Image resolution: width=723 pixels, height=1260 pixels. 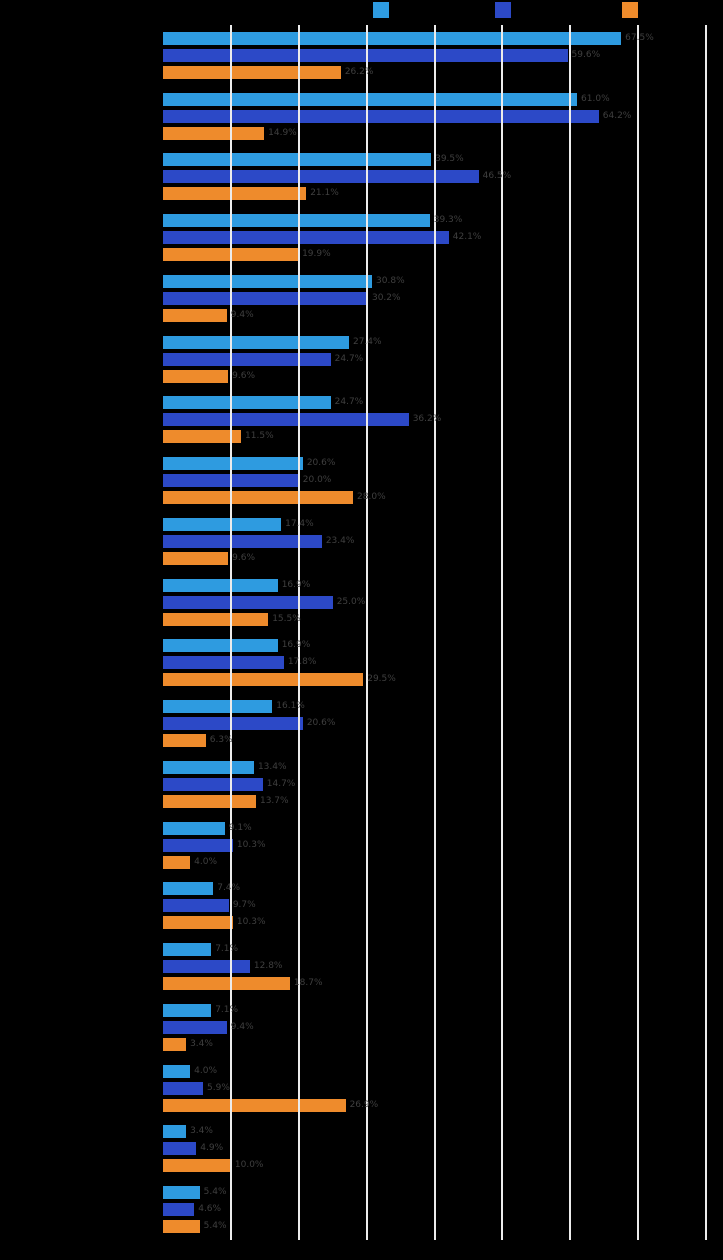 I want to click on bar-value-label: 10.3%, so click(x=251, y=922).